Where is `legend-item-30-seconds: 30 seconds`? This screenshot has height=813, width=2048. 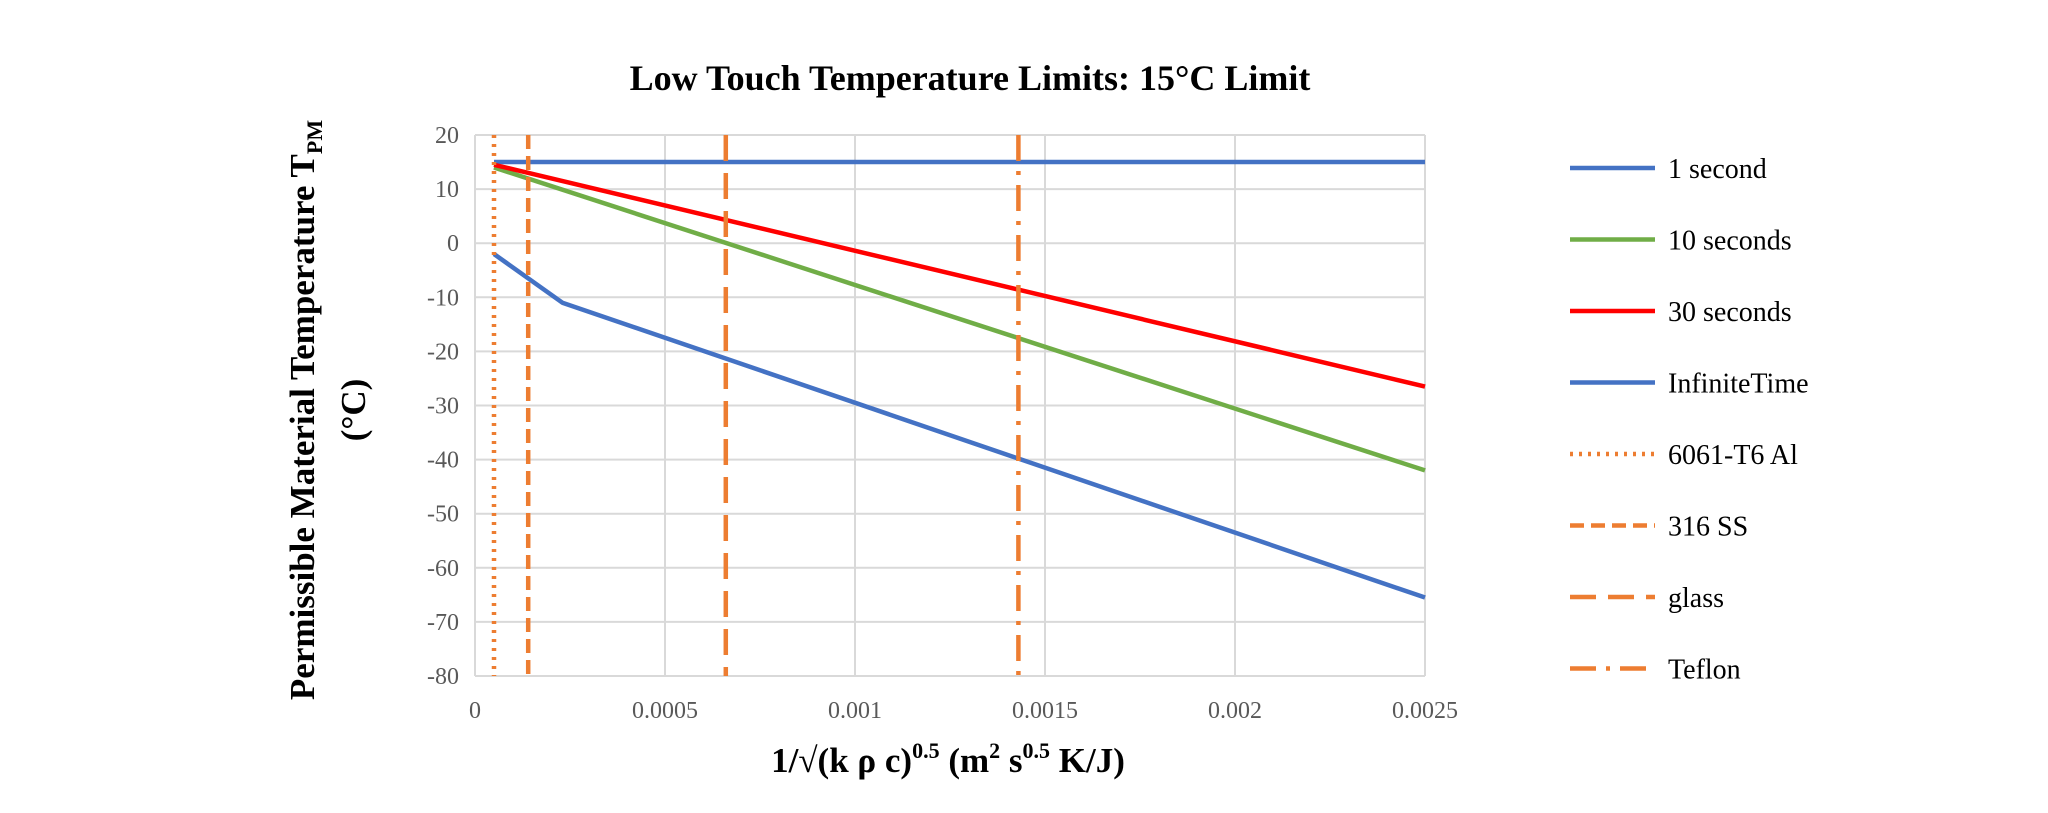 legend-item-30-seconds: 30 seconds is located at coordinates (1681, 312).